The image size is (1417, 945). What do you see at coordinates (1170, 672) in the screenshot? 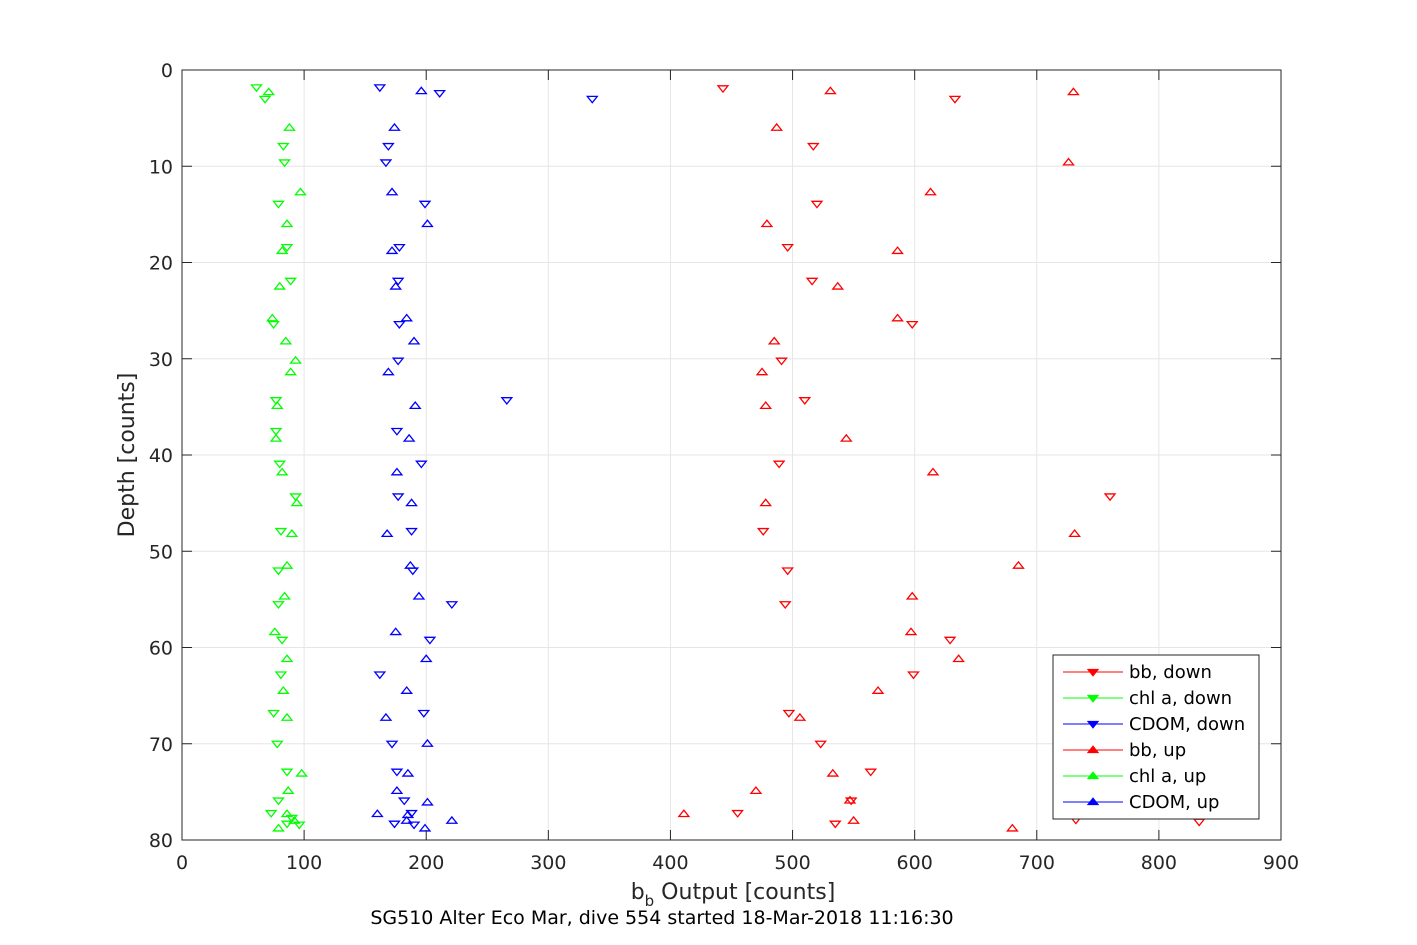
I see `legend-label: bb, down` at bounding box center [1170, 672].